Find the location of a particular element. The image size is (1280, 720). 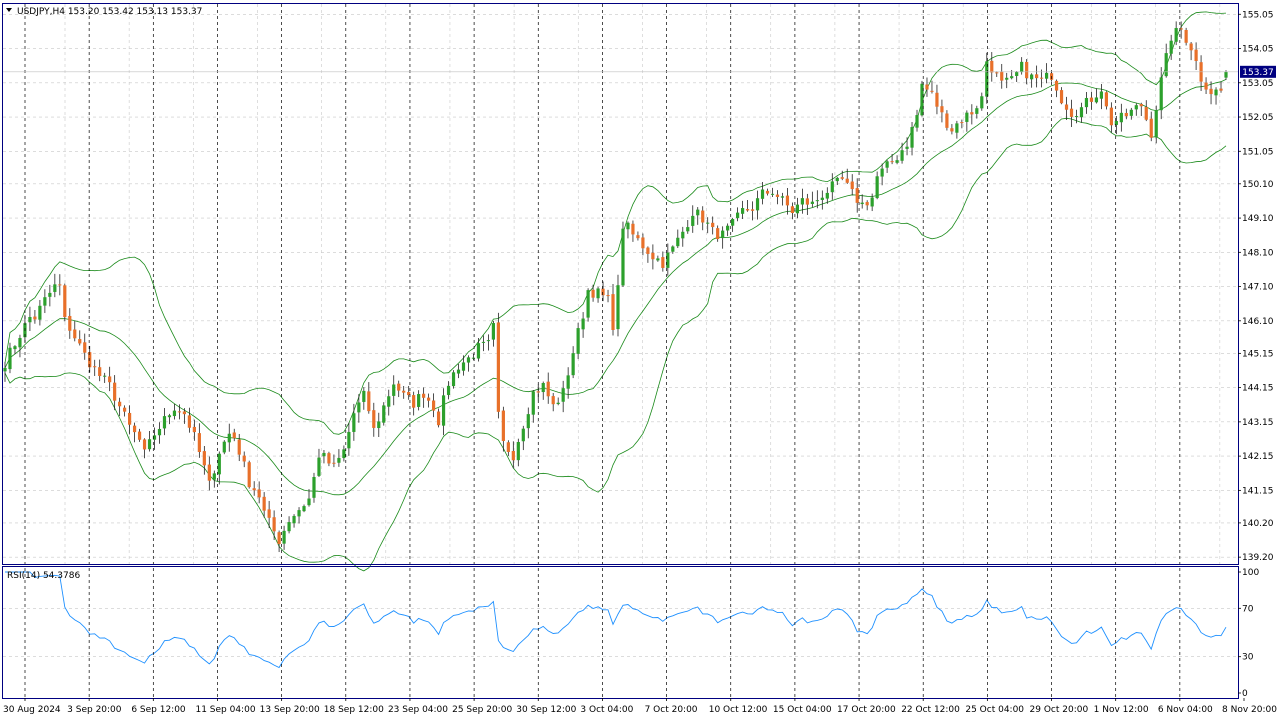

price-tick-label: 150.10 is located at coordinates (1258, 185).